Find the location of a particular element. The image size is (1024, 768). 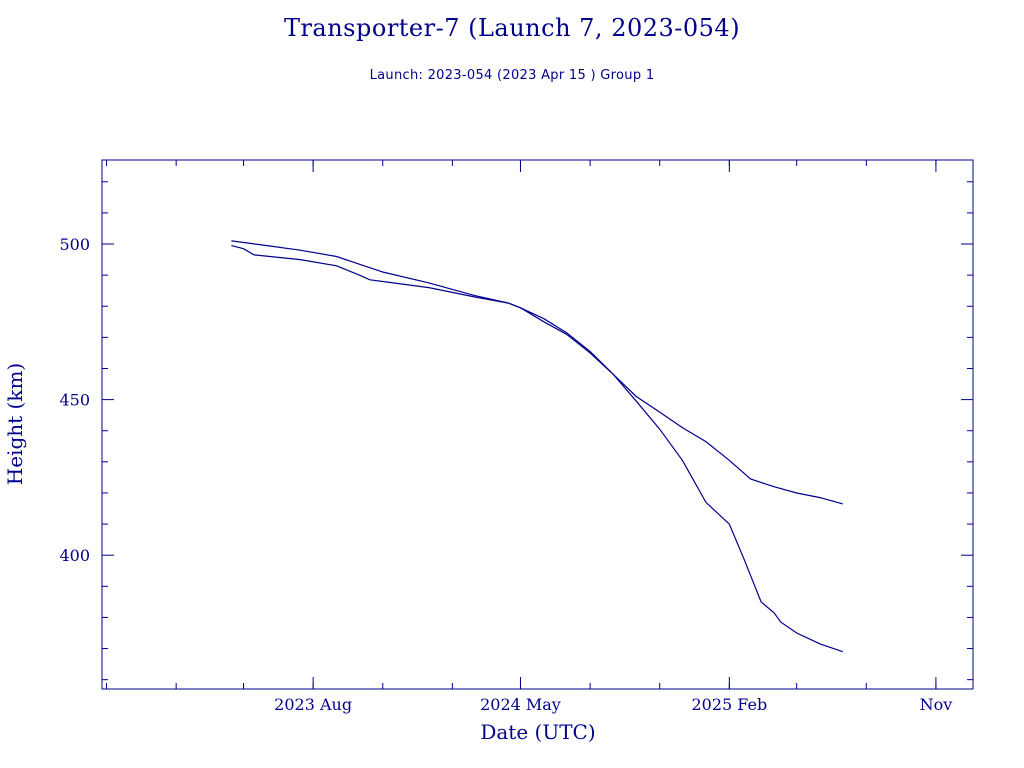

y-tick-label: 400 is located at coordinates (74, 555).